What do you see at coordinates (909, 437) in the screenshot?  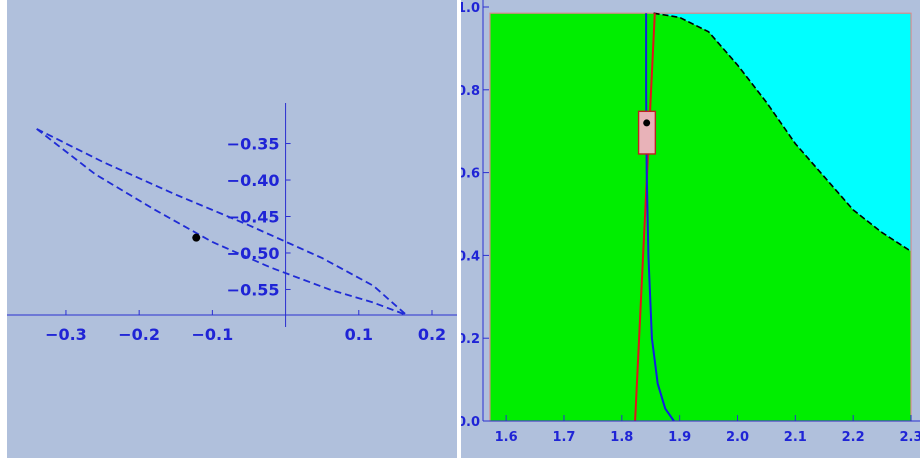 I see `x-tick-label: 2.3` at bounding box center [909, 437].